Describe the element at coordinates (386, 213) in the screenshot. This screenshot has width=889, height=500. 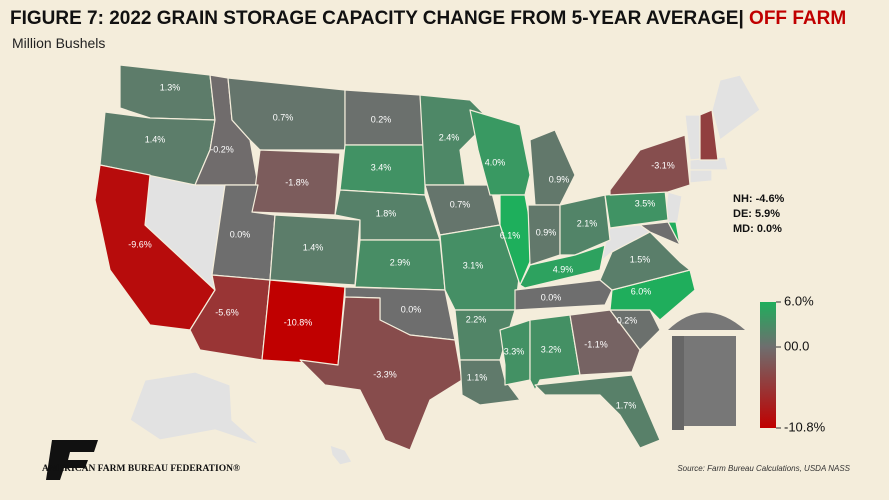
I see `value-label: 1.8%` at that location.